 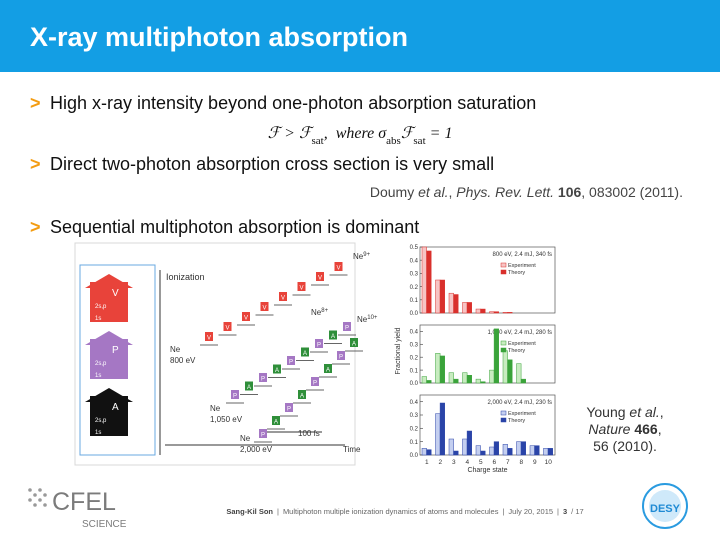 What do you see at coordinates (409, 133) in the screenshot?
I see `formula-part: ℱ` at bounding box center [409, 133].